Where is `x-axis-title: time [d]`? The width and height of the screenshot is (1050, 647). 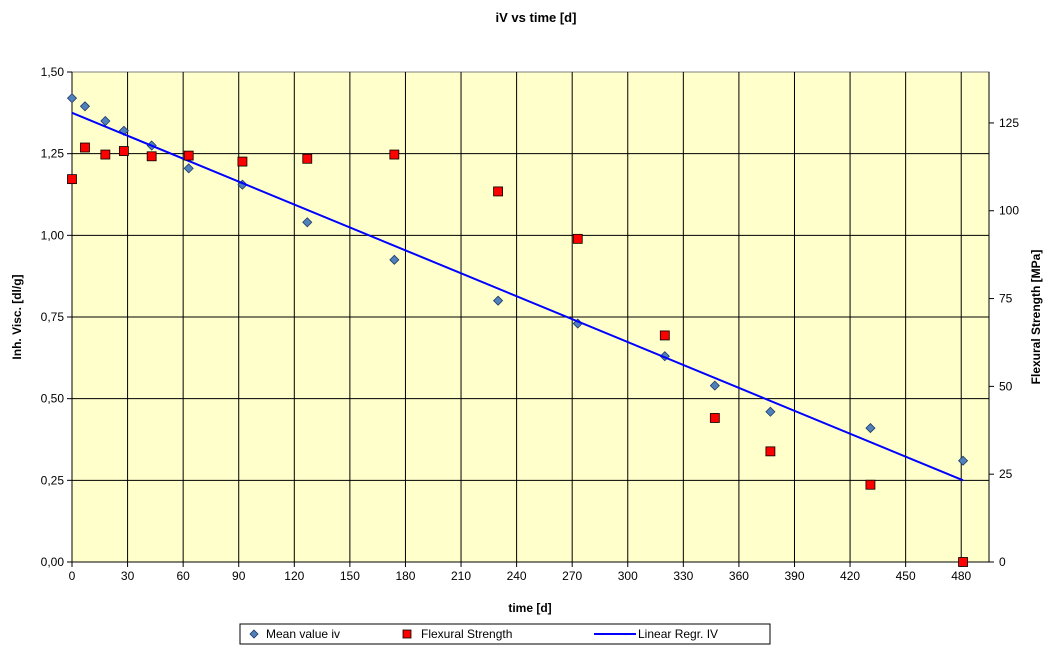
x-axis-title: time [d] is located at coordinates (529, 608).